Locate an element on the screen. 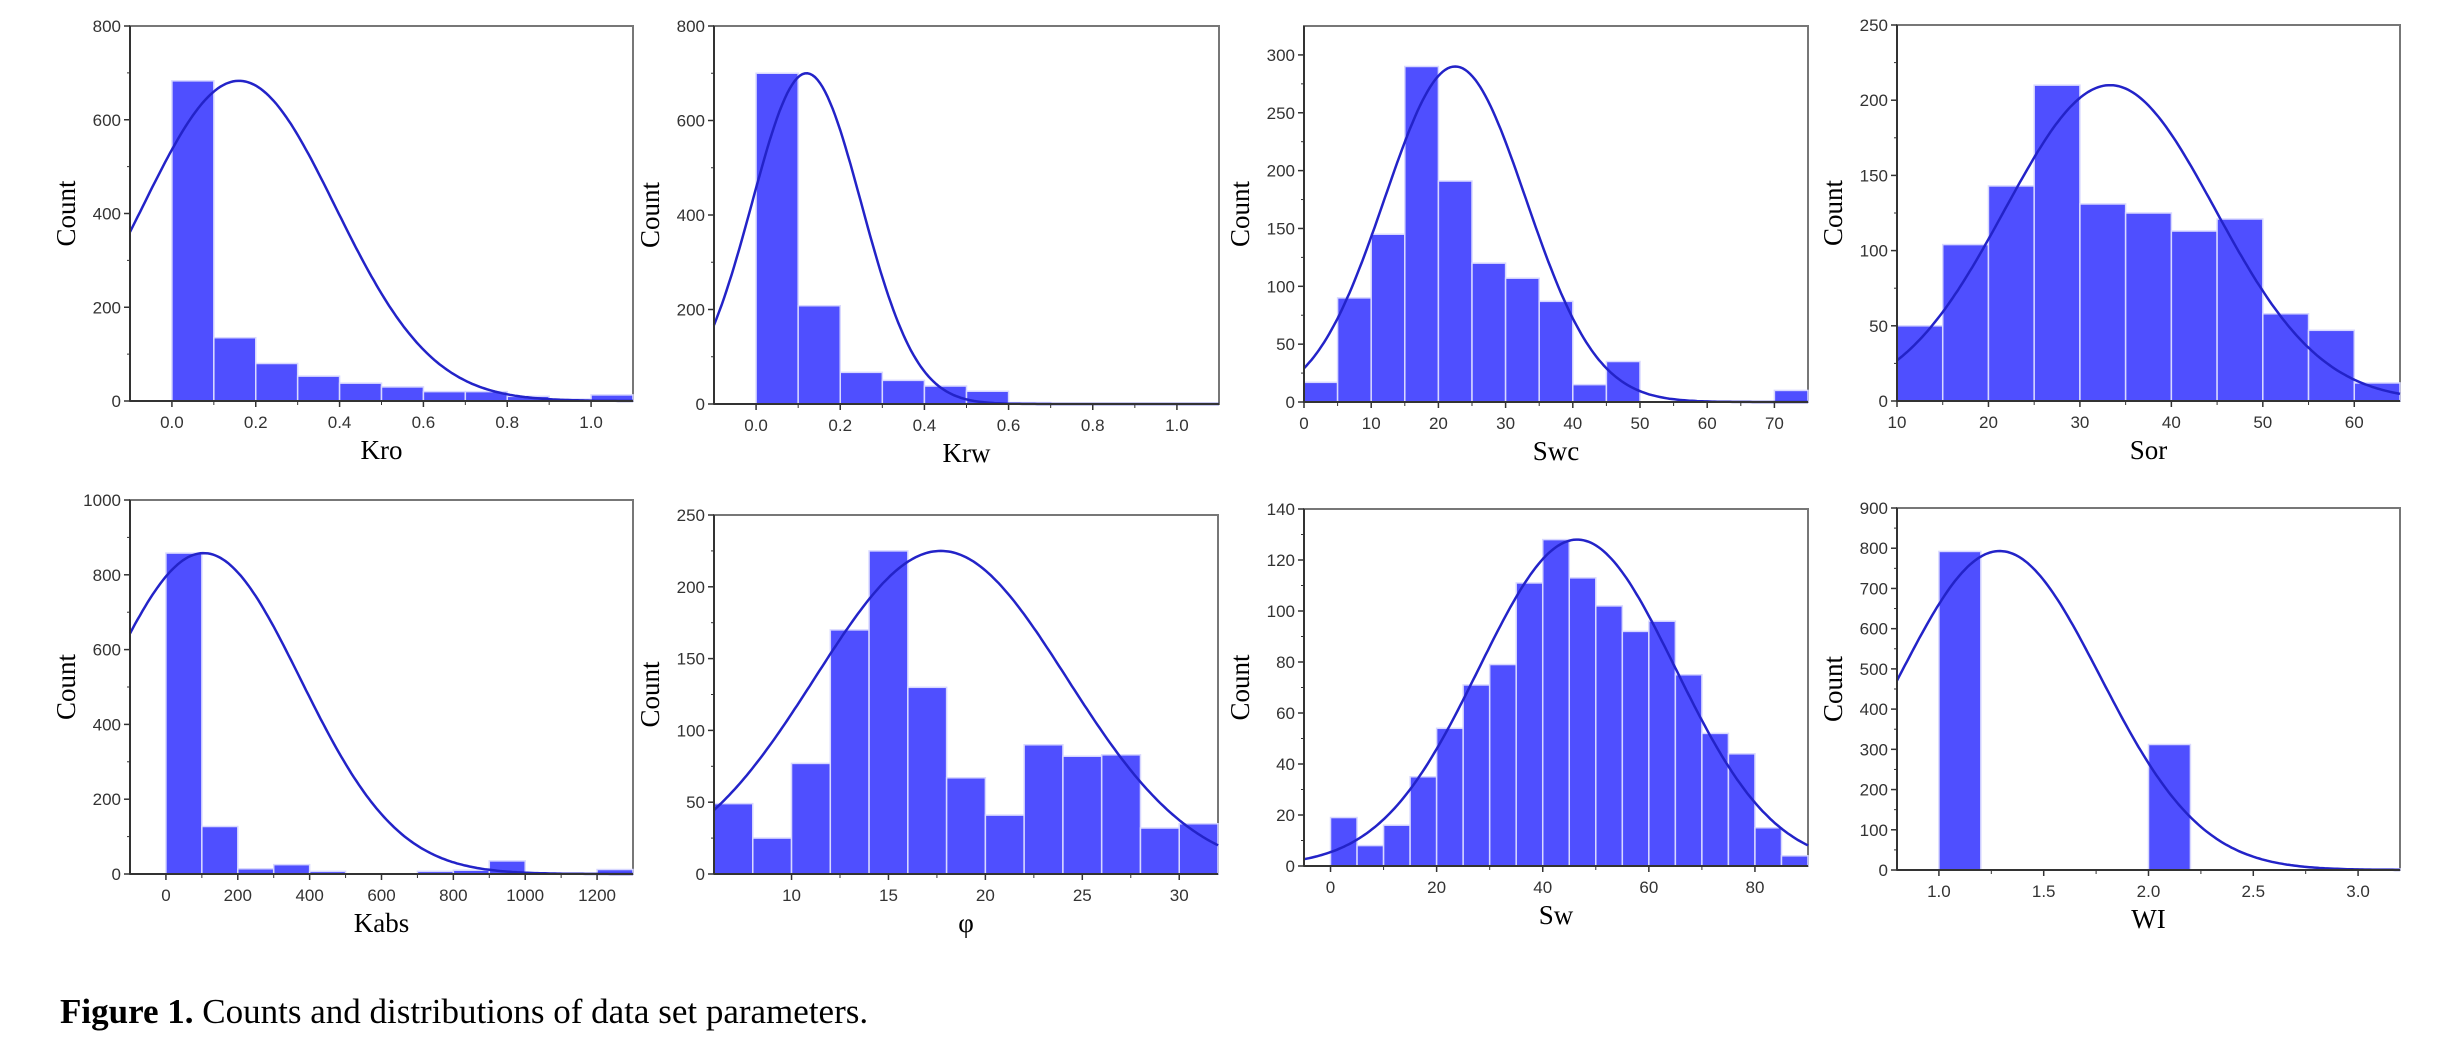 This screenshot has width=2462, height=1043. x-tick-label: 0.8 is located at coordinates (507, 422).